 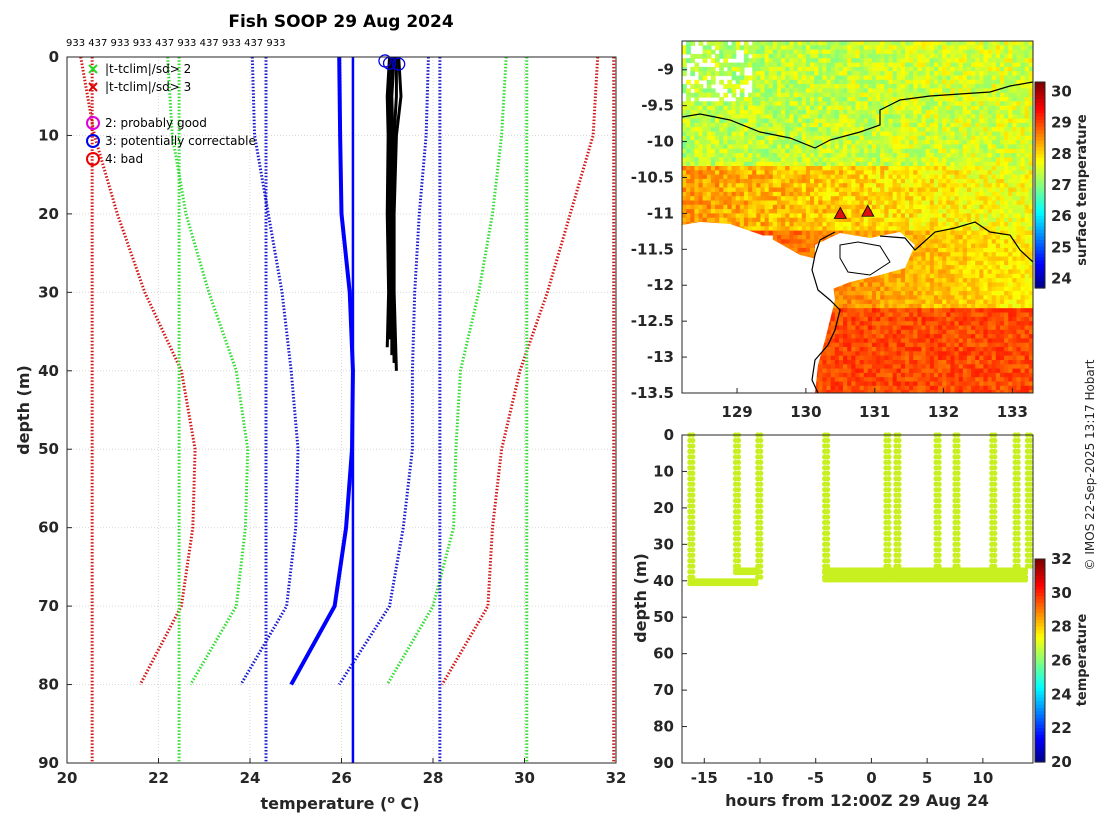 What do you see at coordinates (394, 210) in the screenshot?
I see `observed-profile-line` at bounding box center [394, 210].